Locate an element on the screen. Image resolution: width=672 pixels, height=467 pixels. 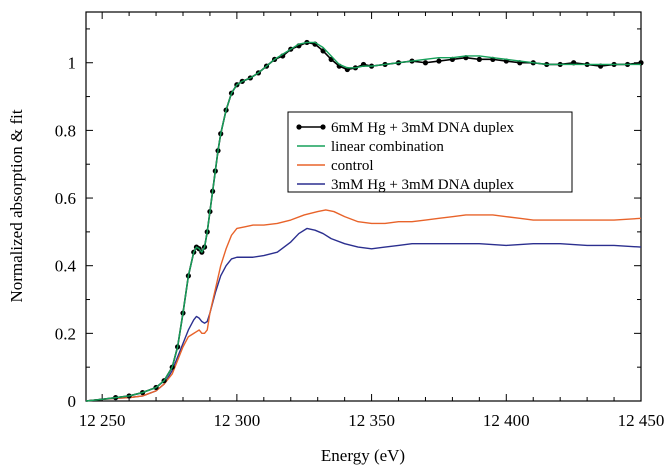
legend-label: 3mM Hg + 3mM DNA duplex is located at coordinates (423, 185).